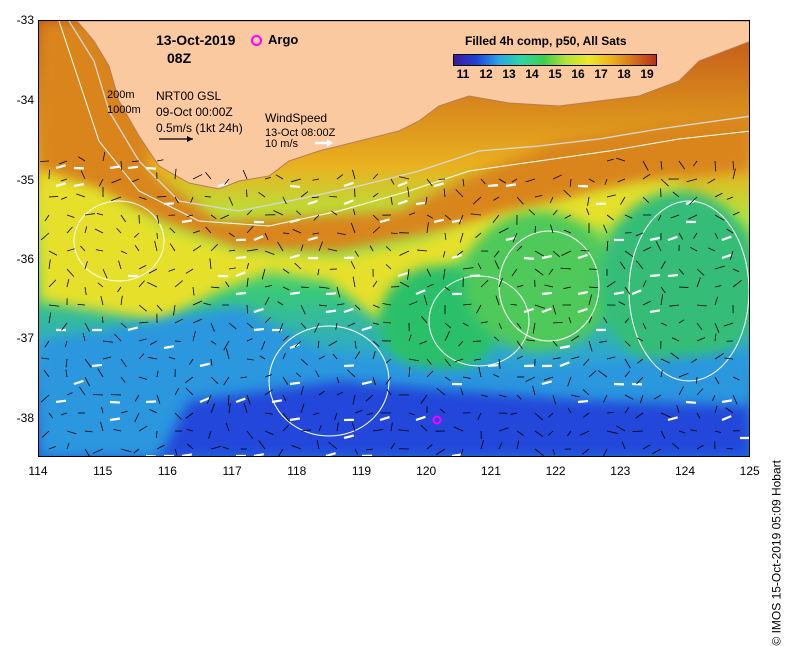 The height and width of the screenshot is (646, 790). What do you see at coordinates (486, 74) in the screenshot?
I see `colorbar-tick-label: 12` at bounding box center [486, 74].